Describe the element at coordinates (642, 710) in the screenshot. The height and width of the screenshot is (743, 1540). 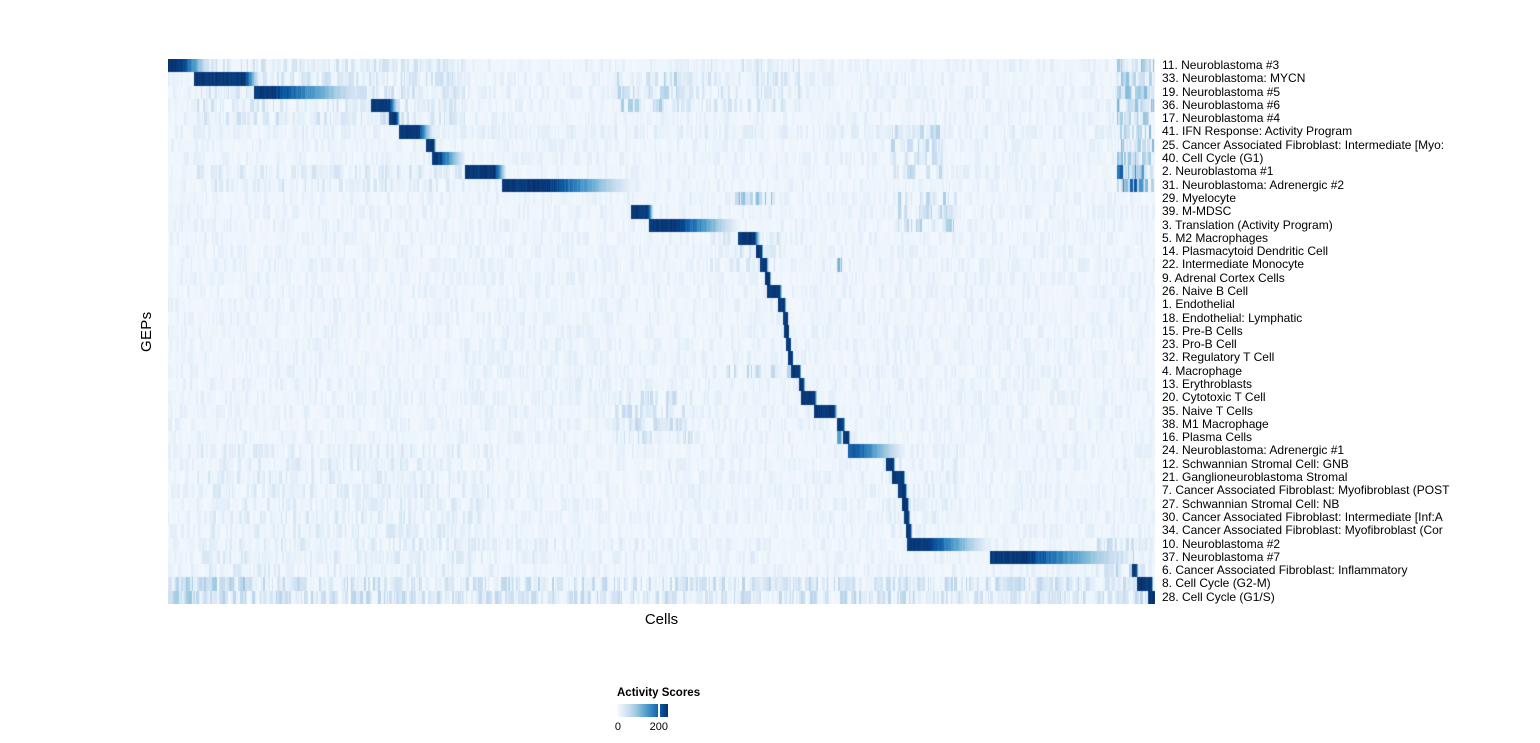
I see `legend-gradient-bar` at that location.